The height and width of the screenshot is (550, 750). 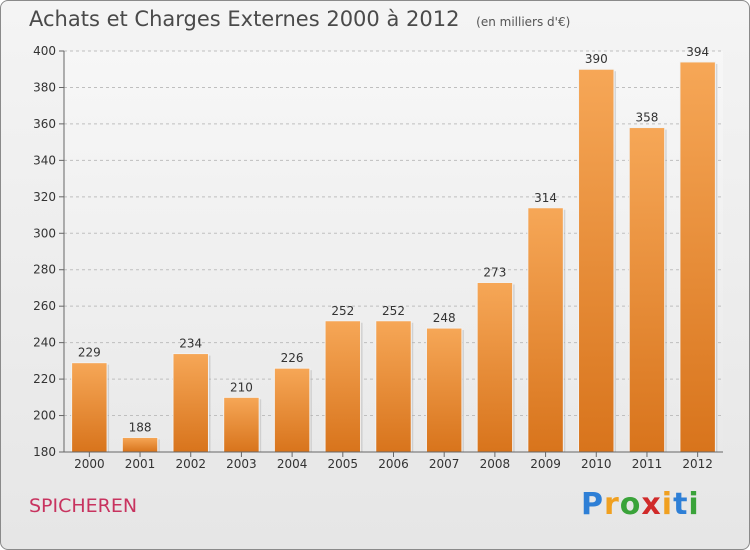 I want to click on logo-letter: x, so click(x=651, y=504).